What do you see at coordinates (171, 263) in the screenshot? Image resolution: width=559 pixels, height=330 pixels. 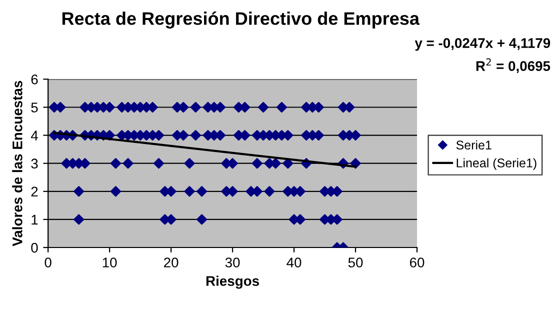 I see `x-tick-label: 20` at bounding box center [171, 263].